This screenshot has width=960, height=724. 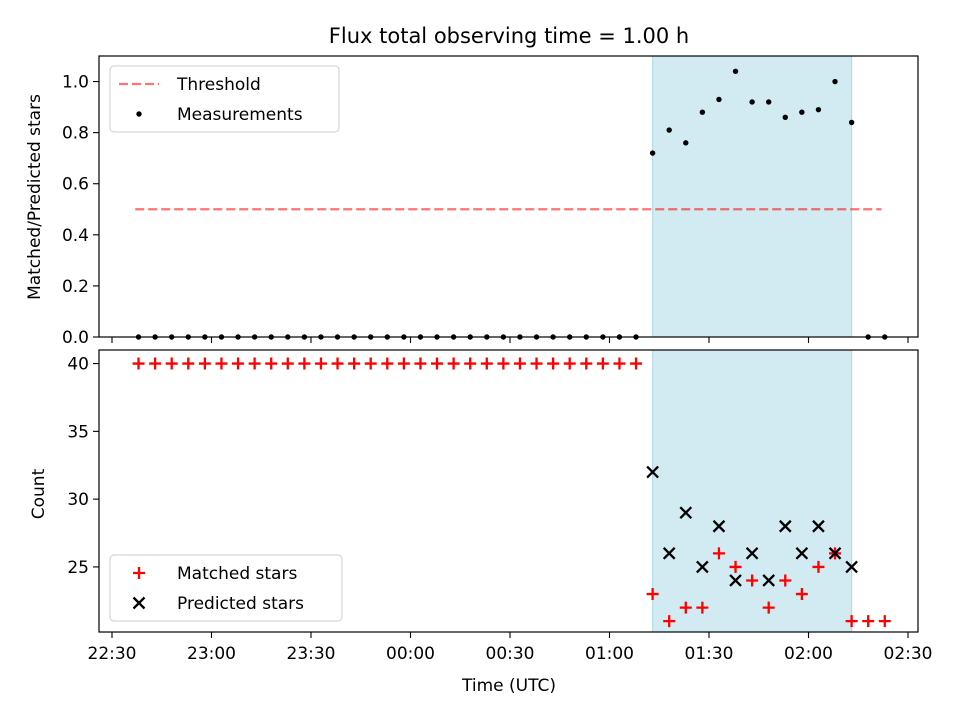 What do you see at coordinates (78, 568) in the screenshot?
I see `y-tick-label: 25` at bounding box center [78, 568].